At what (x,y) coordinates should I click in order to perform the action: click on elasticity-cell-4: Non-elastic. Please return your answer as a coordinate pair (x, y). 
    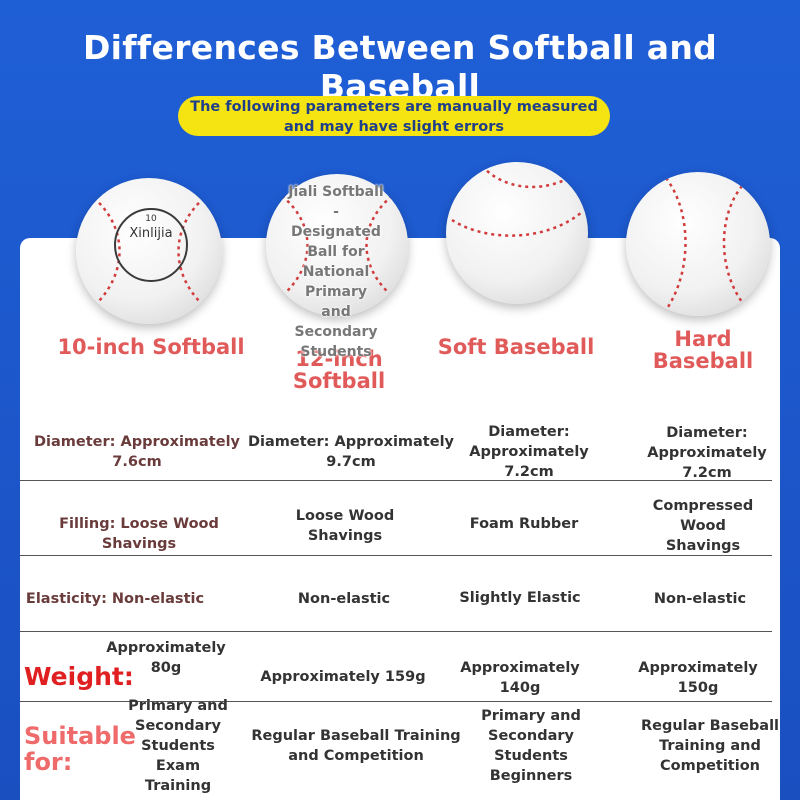
    Looking at the image, I should click on (700, 599).